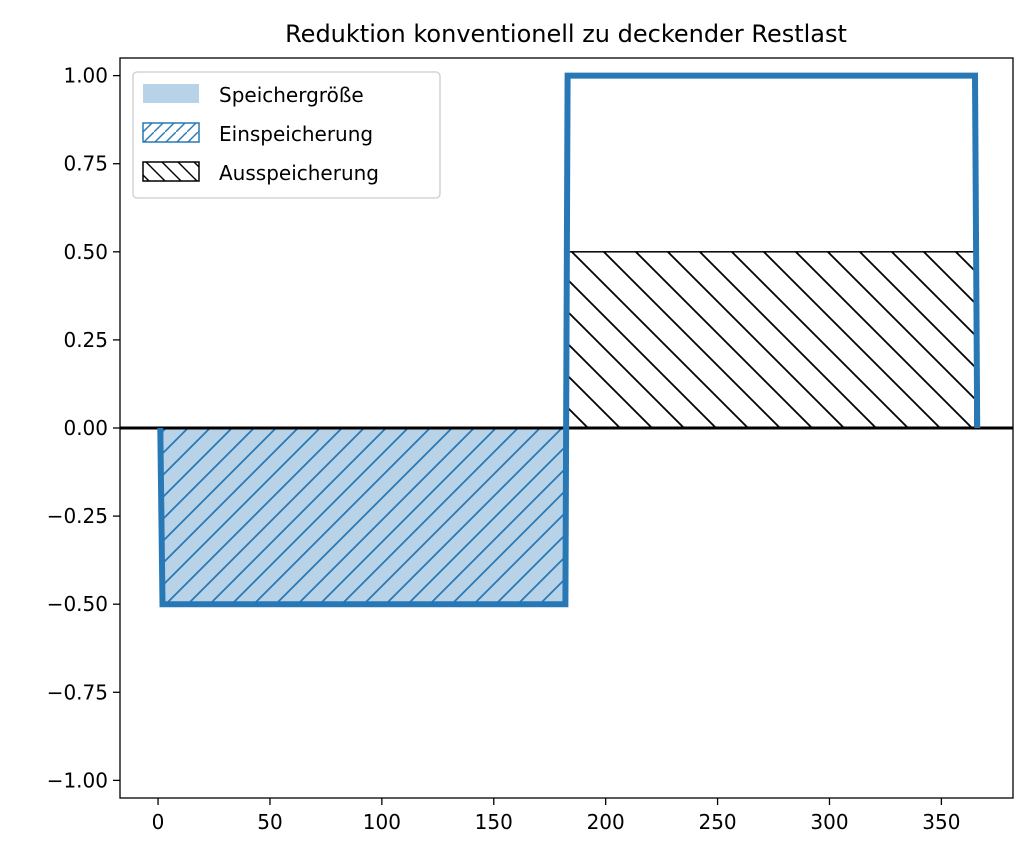 This screenshot has height=862, width=1031. I want to click on x-tick-label: 0, so click(158, 822).